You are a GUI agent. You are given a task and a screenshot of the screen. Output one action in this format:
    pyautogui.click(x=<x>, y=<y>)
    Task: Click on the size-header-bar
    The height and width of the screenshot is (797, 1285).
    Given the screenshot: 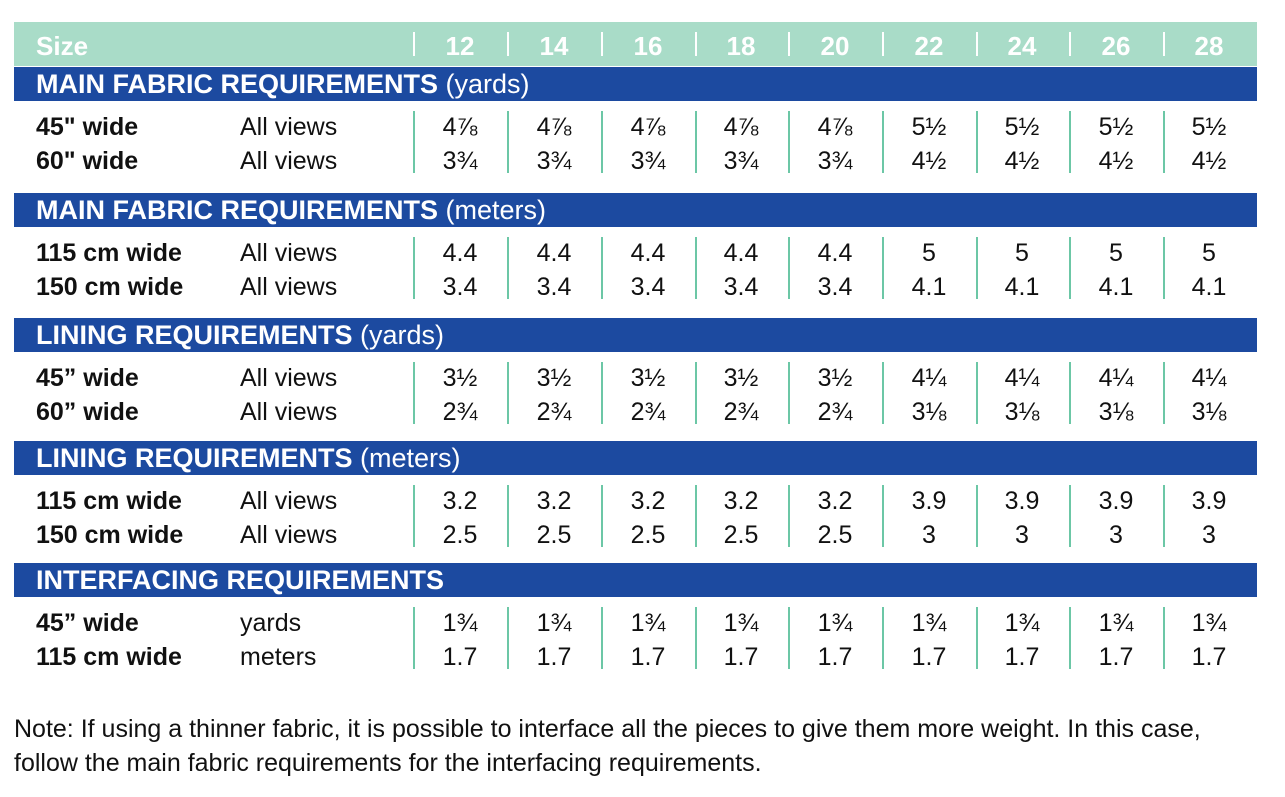 What is the action you would take?
    pyautogui.click(x=635, y=44)
    